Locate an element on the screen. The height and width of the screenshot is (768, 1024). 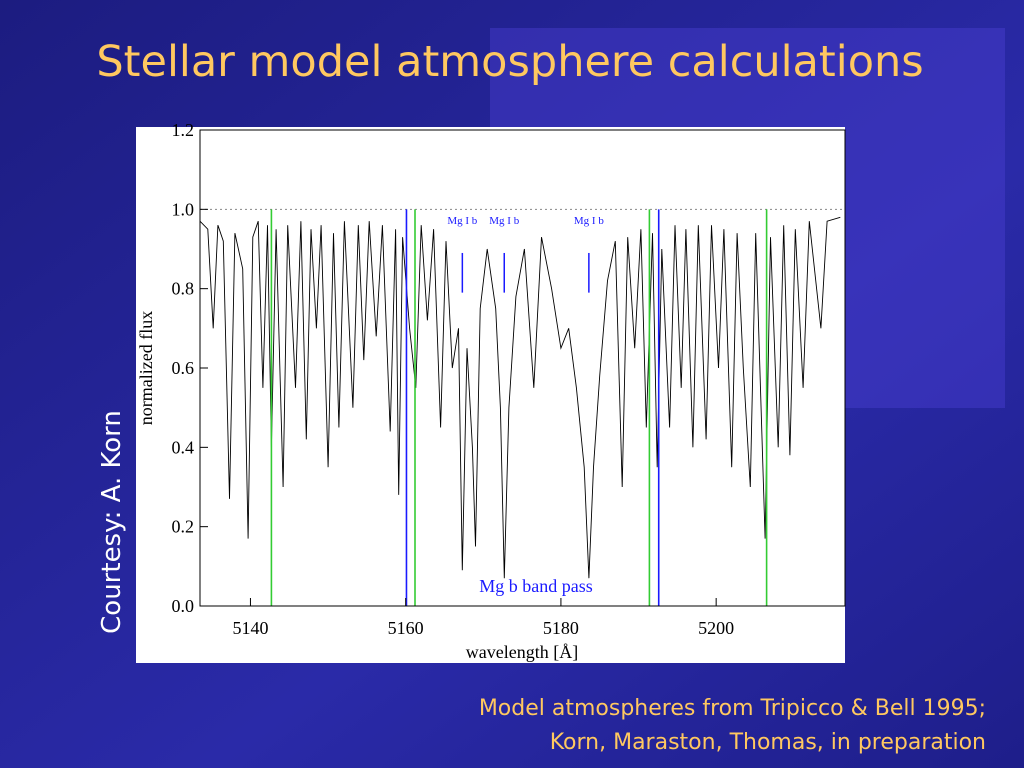
y-tick-label: 1.0 is located at coordinates (183, 209).